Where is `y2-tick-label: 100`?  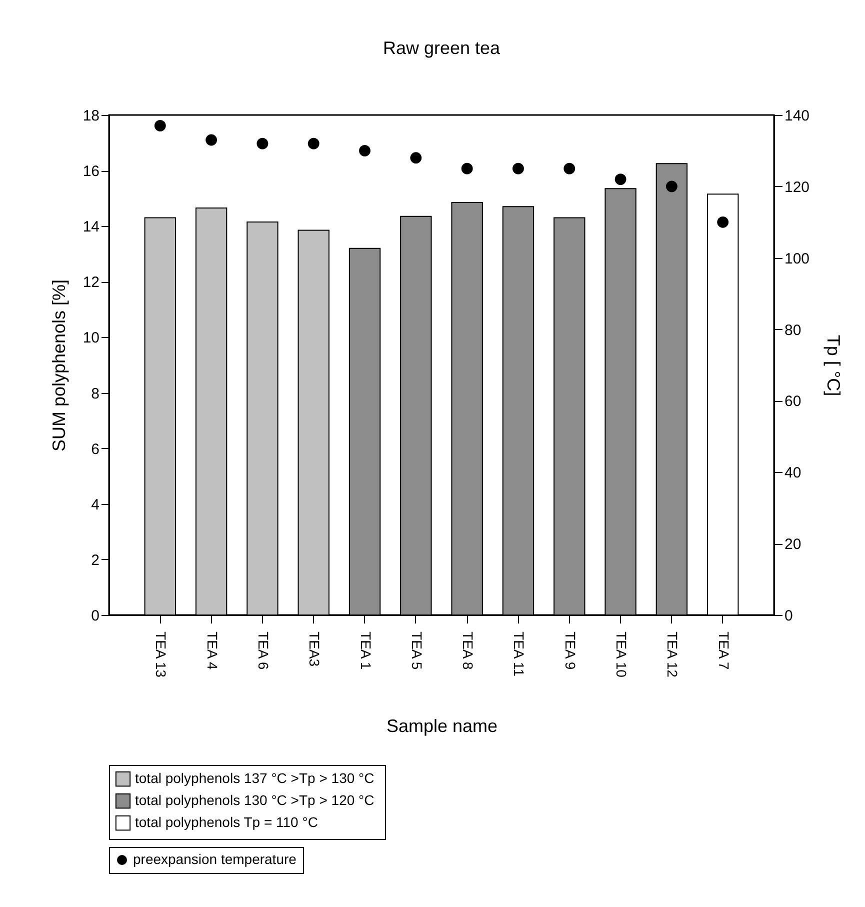 y2-tick-label: 100 is located at coordinates (797, 259).